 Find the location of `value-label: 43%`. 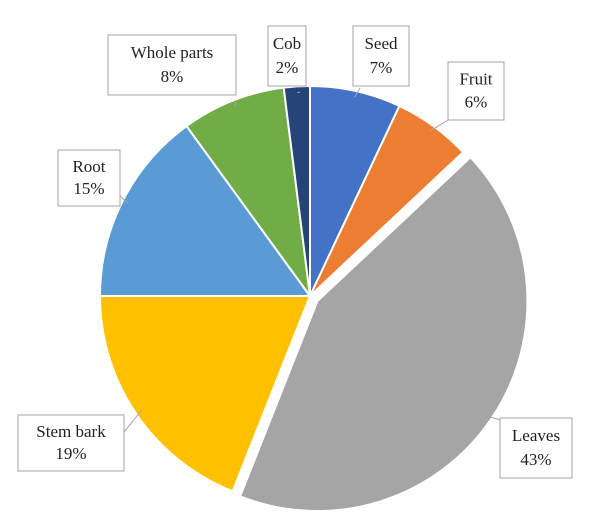

value-label: 43% is located at coordinates (535, 459).